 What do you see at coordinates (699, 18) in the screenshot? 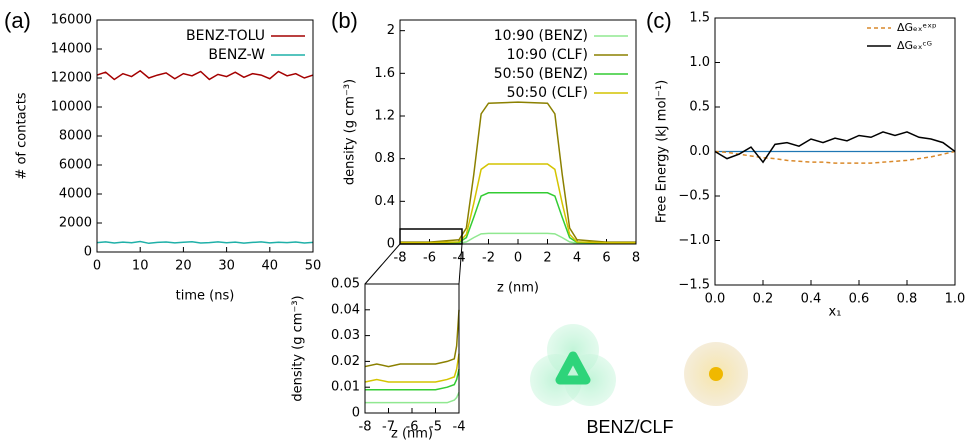
I see `y-tick-label: 1.5` at bounding box center [699, 18].